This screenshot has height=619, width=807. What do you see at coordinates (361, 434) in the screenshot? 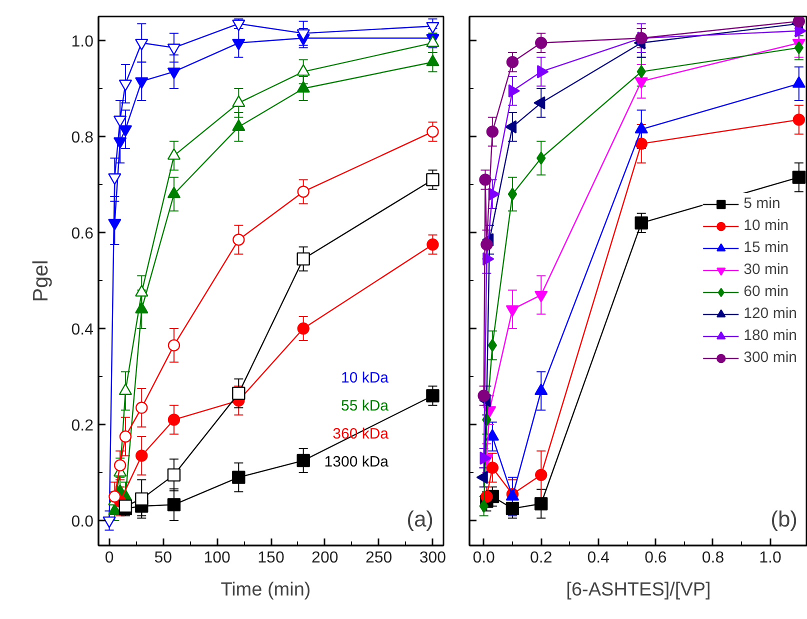
I see `text: 360 kDa` at bounding box center [361, 434].